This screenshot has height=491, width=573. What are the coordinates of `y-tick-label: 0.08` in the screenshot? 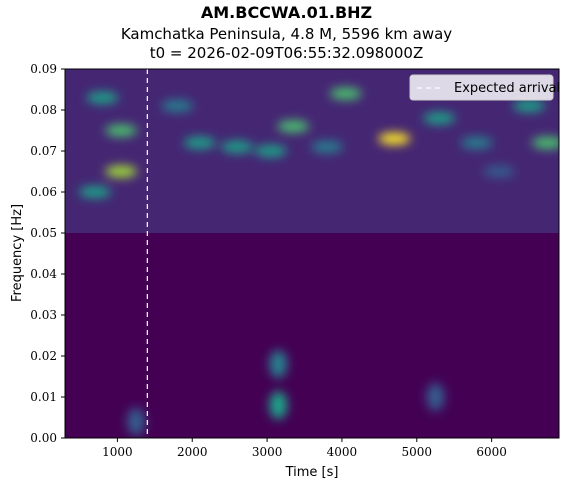 It's located at (43, 110).